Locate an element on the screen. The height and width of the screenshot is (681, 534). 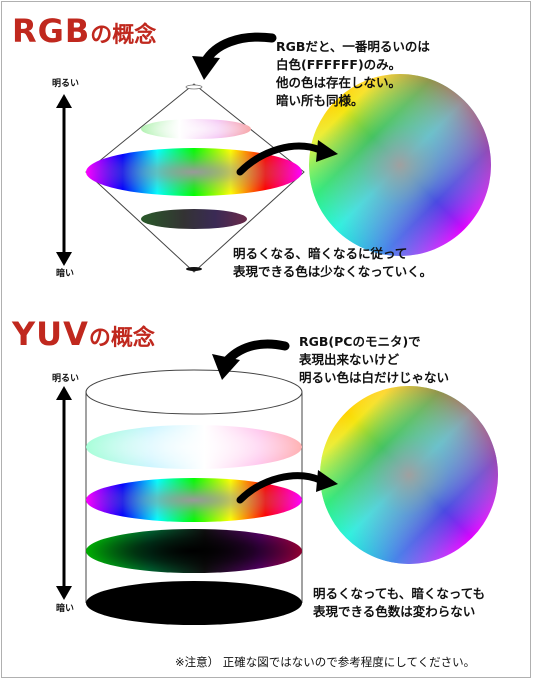
rgb-bottom-line: 明るくなる、暗くなるに従って is located at coordinates (320, 253).